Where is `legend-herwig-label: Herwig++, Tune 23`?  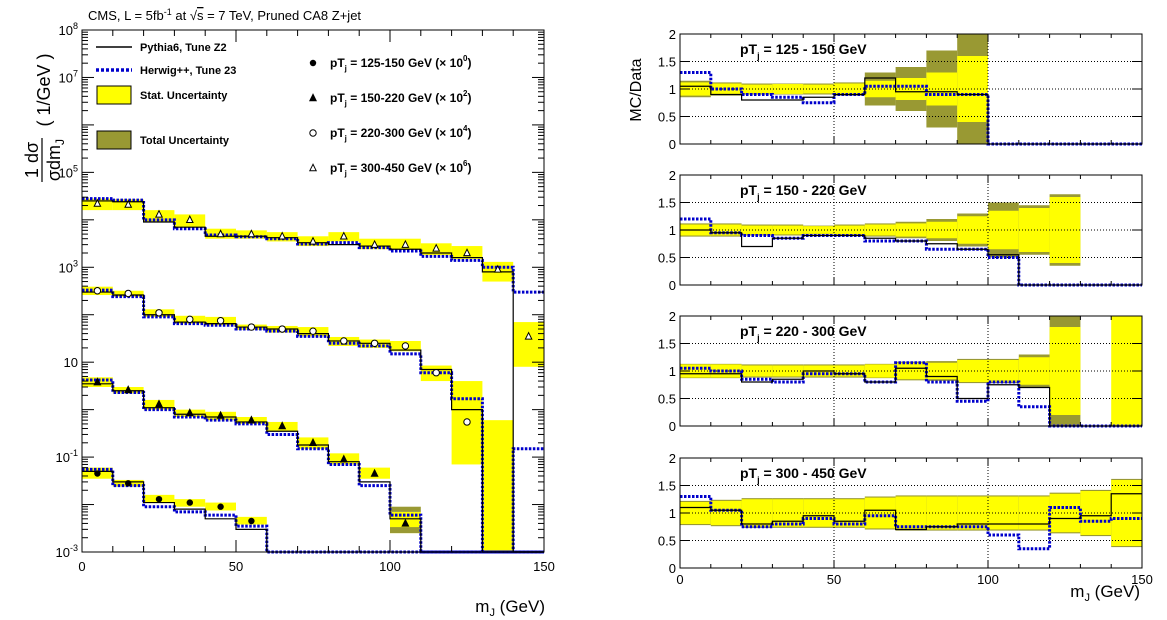 legend-herwig-label: Herwig++, Tune 23 is located at coordinates (188, 71).